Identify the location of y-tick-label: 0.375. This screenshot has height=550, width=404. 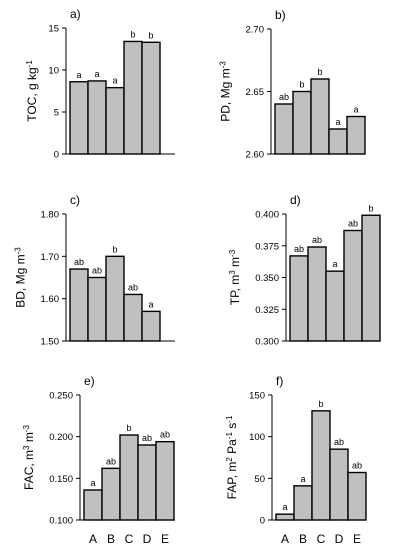
(267, 246).